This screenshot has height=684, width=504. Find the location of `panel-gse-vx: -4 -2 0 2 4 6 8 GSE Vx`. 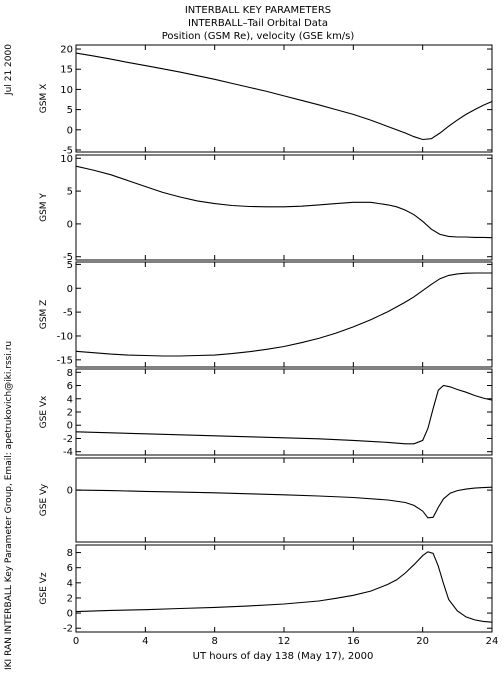

panel-gse-vx: -4 -2 0 2 4 6 8 GSE Vx is located at coordinates (266, 413).